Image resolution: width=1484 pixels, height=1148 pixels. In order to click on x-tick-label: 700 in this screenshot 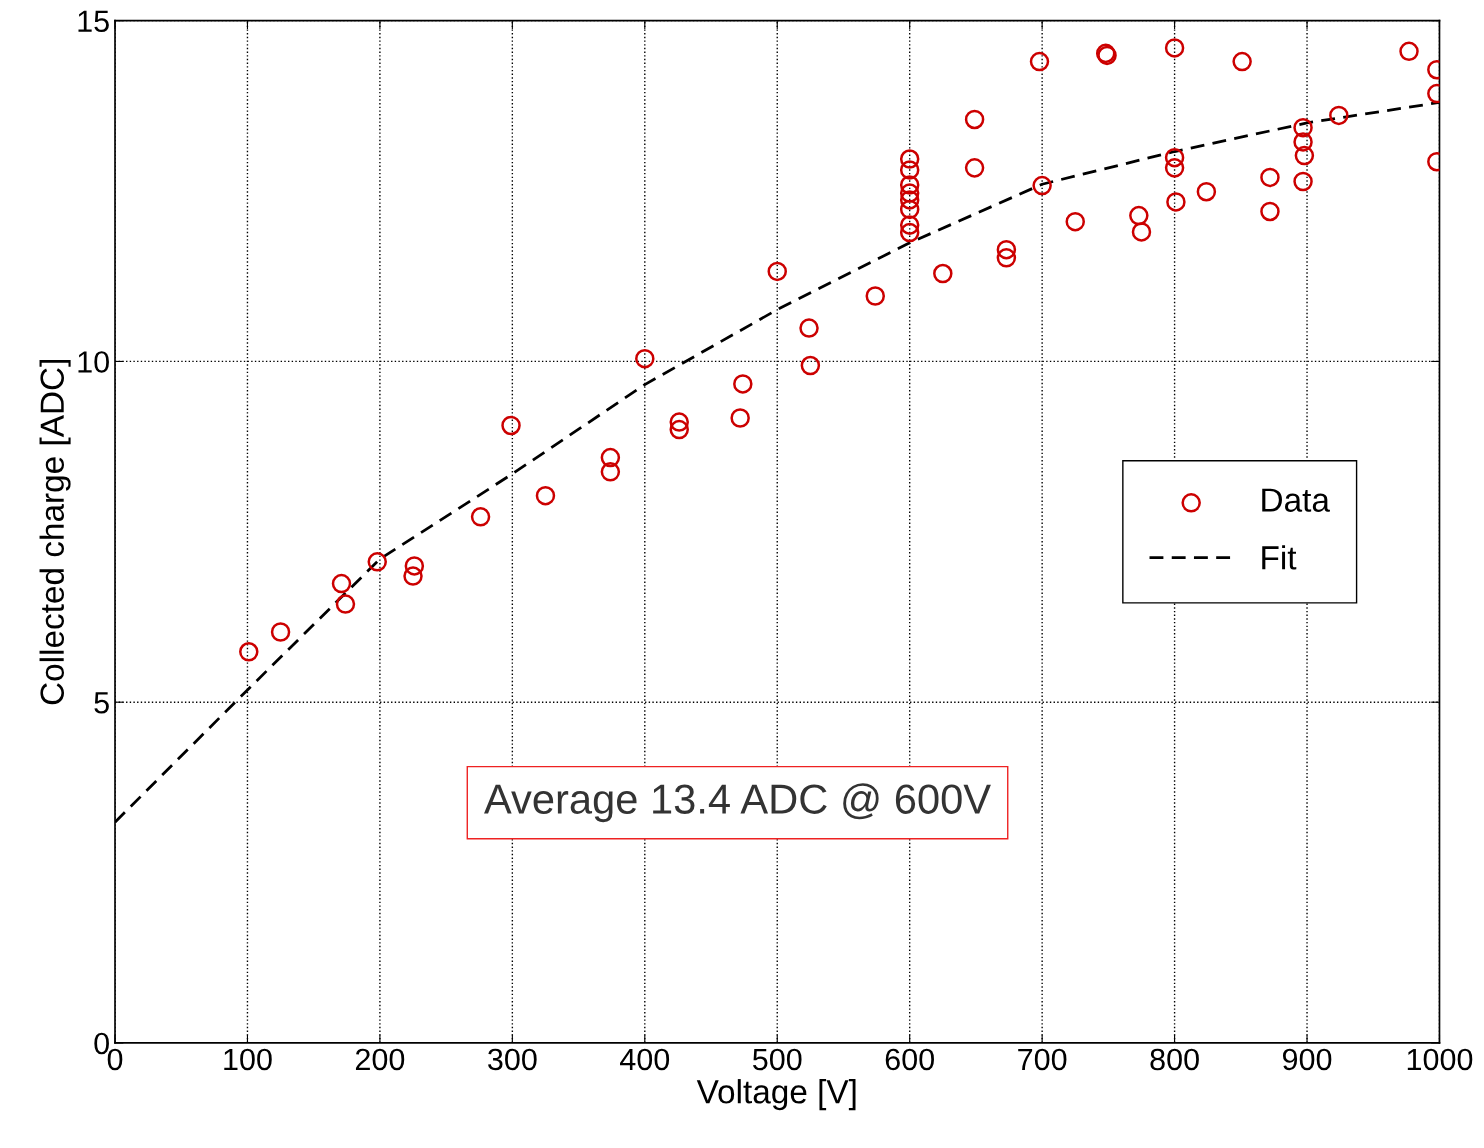, I will do `click(1042, 1059)`.